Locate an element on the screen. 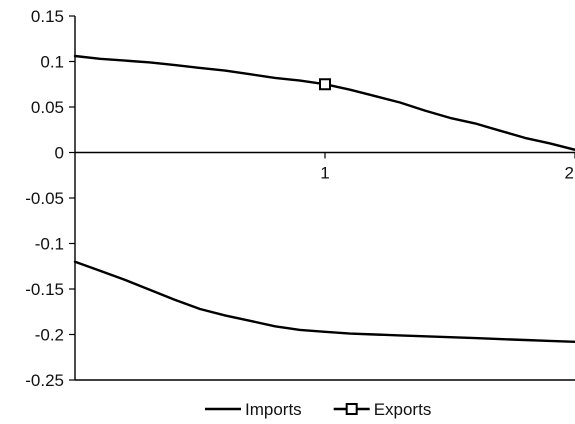 The width and height of the screenshot is (575, 424). y-tick-label: 0.1 is located at coordinates (52, 62).